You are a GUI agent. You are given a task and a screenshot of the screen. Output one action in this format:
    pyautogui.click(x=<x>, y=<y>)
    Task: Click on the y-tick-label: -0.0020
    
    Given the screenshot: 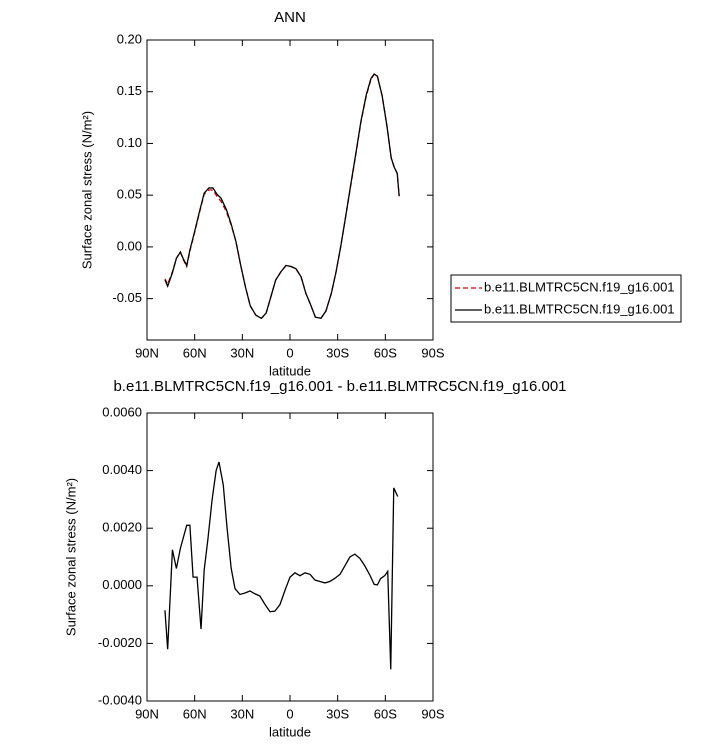 What is the action you would take?
    pyautogui.click(x=120, y=642)
    